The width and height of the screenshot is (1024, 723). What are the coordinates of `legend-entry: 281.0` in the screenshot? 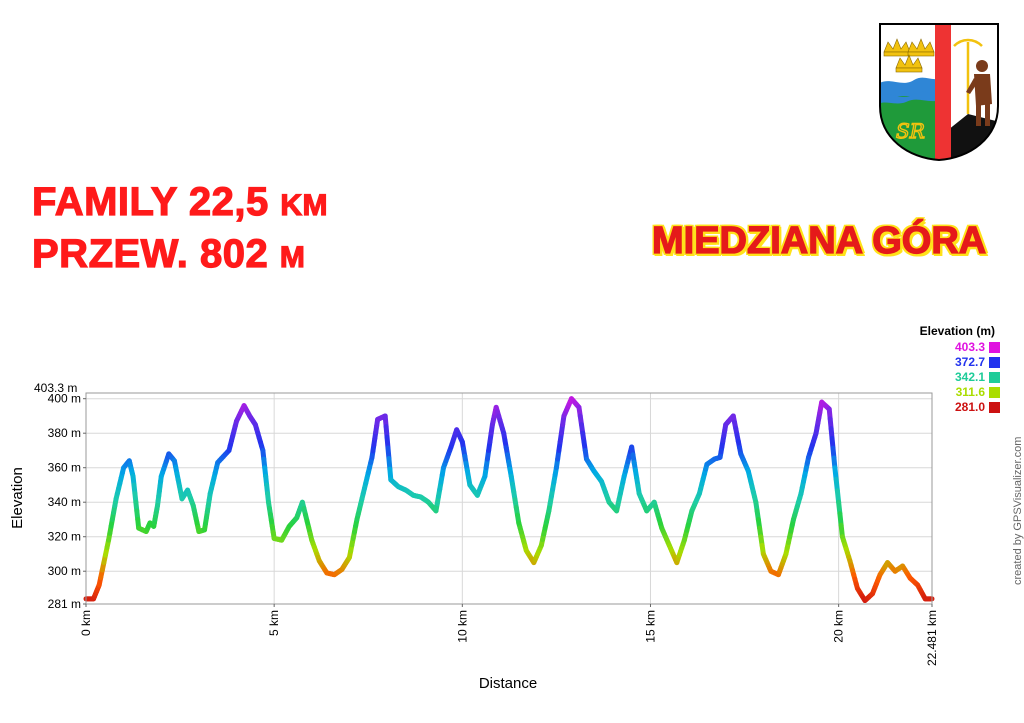 It's located at (950, 407).